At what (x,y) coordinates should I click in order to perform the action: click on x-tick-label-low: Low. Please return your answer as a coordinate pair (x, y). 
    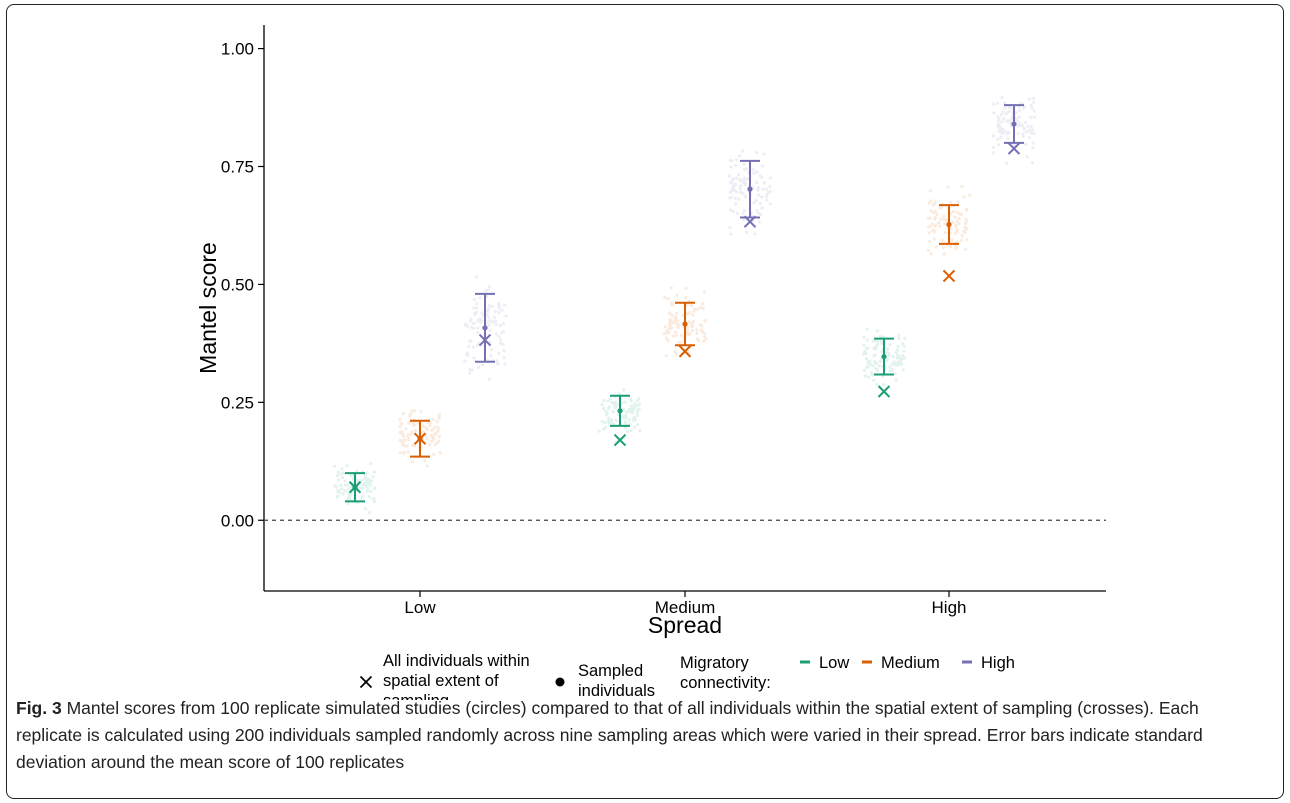
    Looking at the image, I should click on (420, 607).